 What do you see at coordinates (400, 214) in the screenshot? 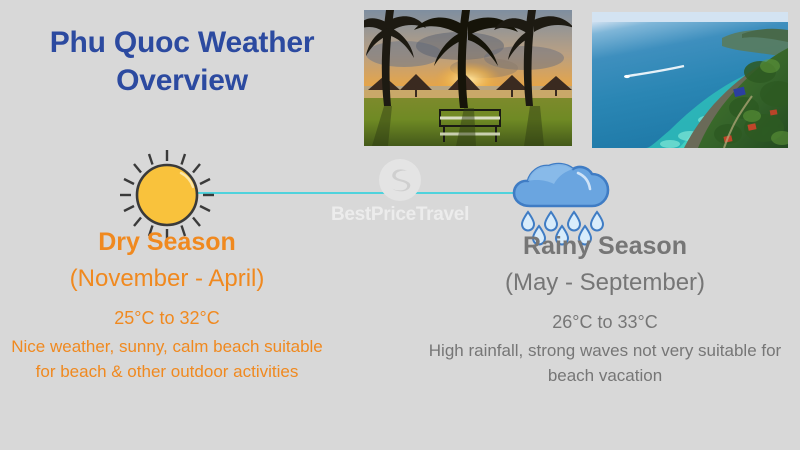
I see `watermark-text: BestPriceTravel` at bounding box center [400, 214].